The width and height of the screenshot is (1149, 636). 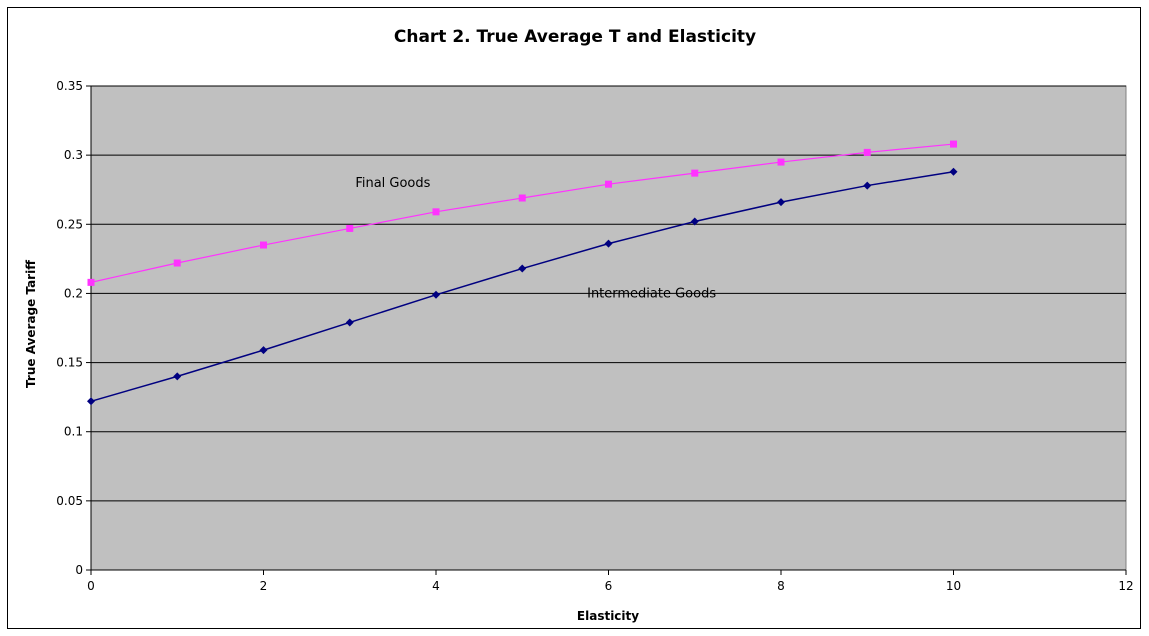 What do you see at coordinates (651, 294) in the screenshot?
I see `annotation-label: Intermediate Goods` at bounding box center [651, 294].